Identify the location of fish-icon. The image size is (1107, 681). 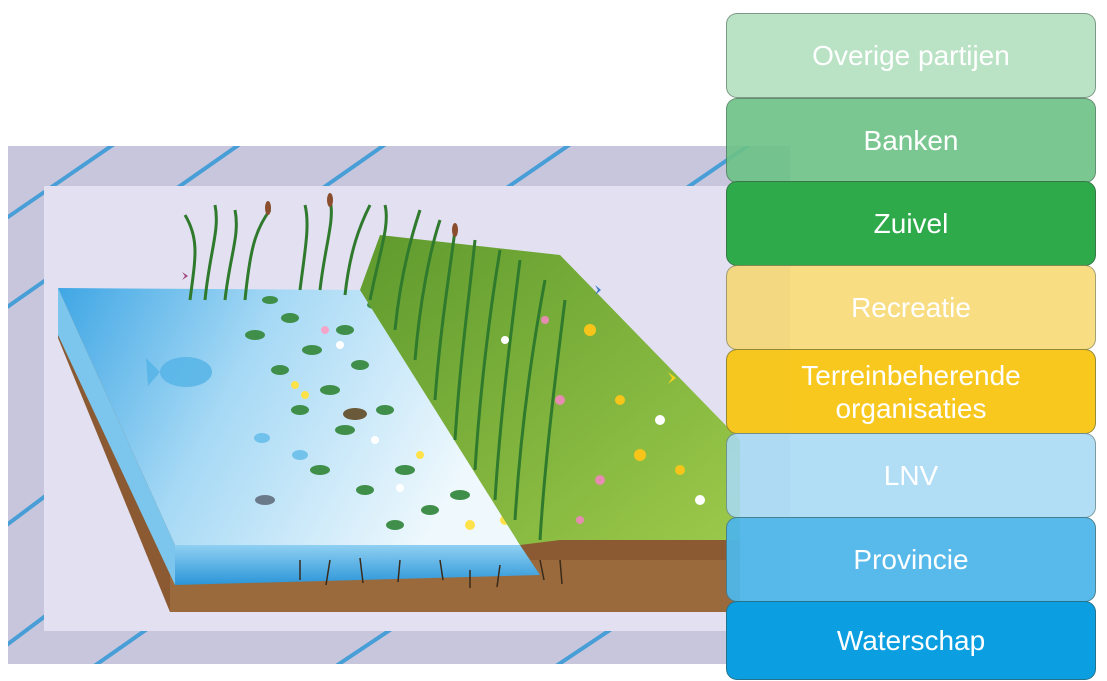
(186, 372).